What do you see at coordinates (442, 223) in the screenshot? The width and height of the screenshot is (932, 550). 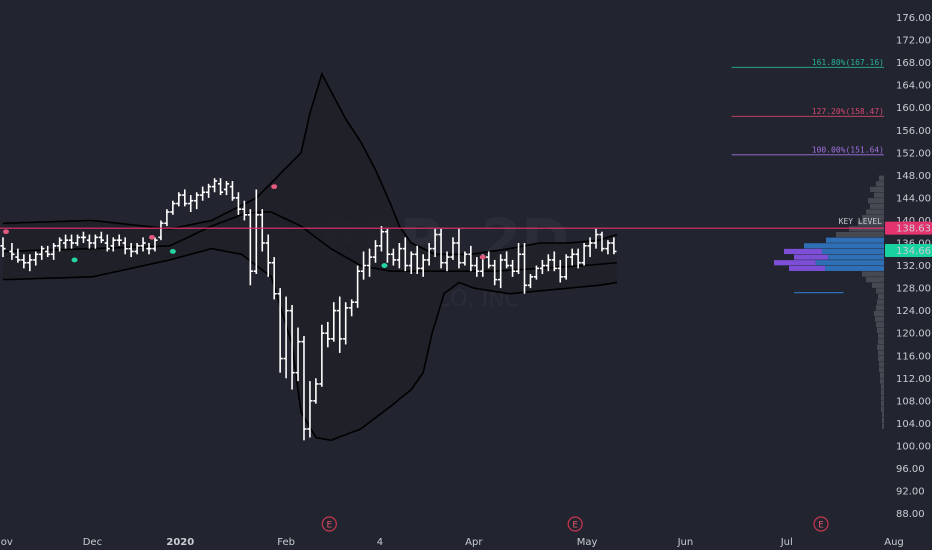 I see `key-level-layer: KEY LEVEL` at bounding box center [442, 223].